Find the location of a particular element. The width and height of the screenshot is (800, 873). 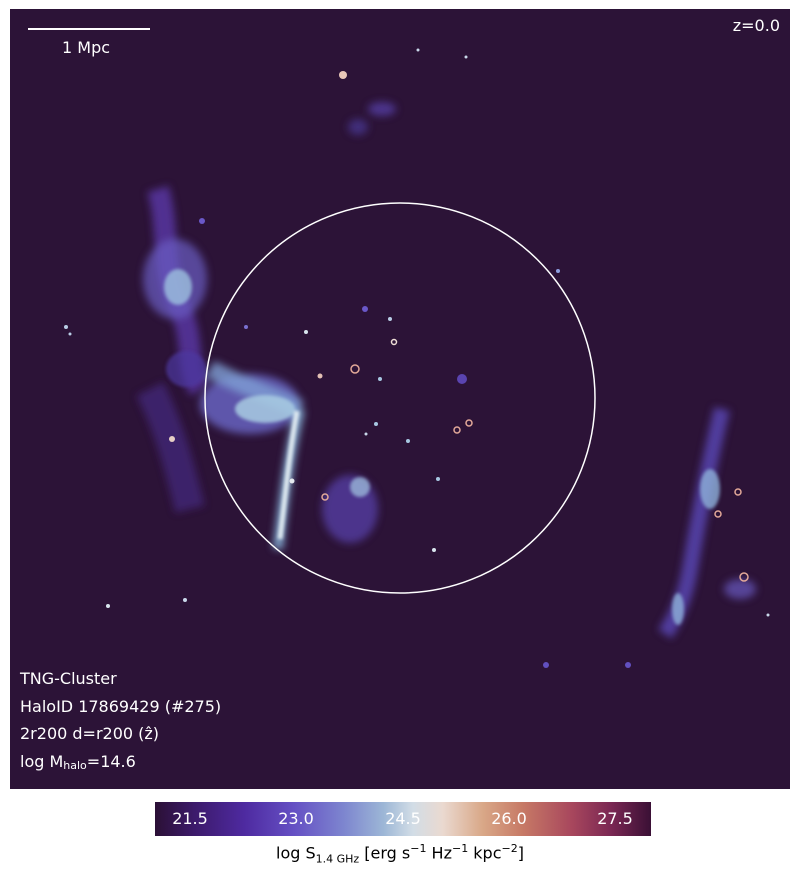

redshift-label: z=0.0 is located at coordinates (756, 25).